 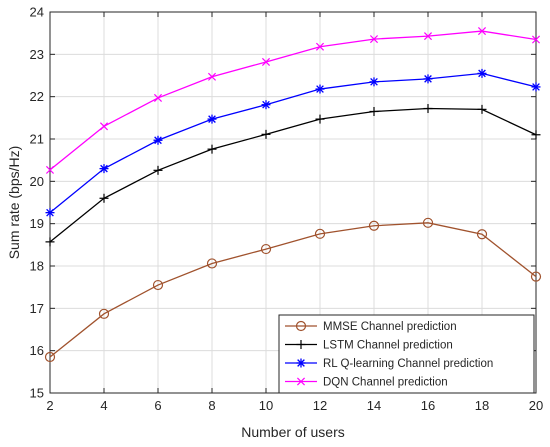 What do you see at coordinates (37, 181) in the screenshot?
I see `y-tick-label: 20` at bounding box center [37, 181].